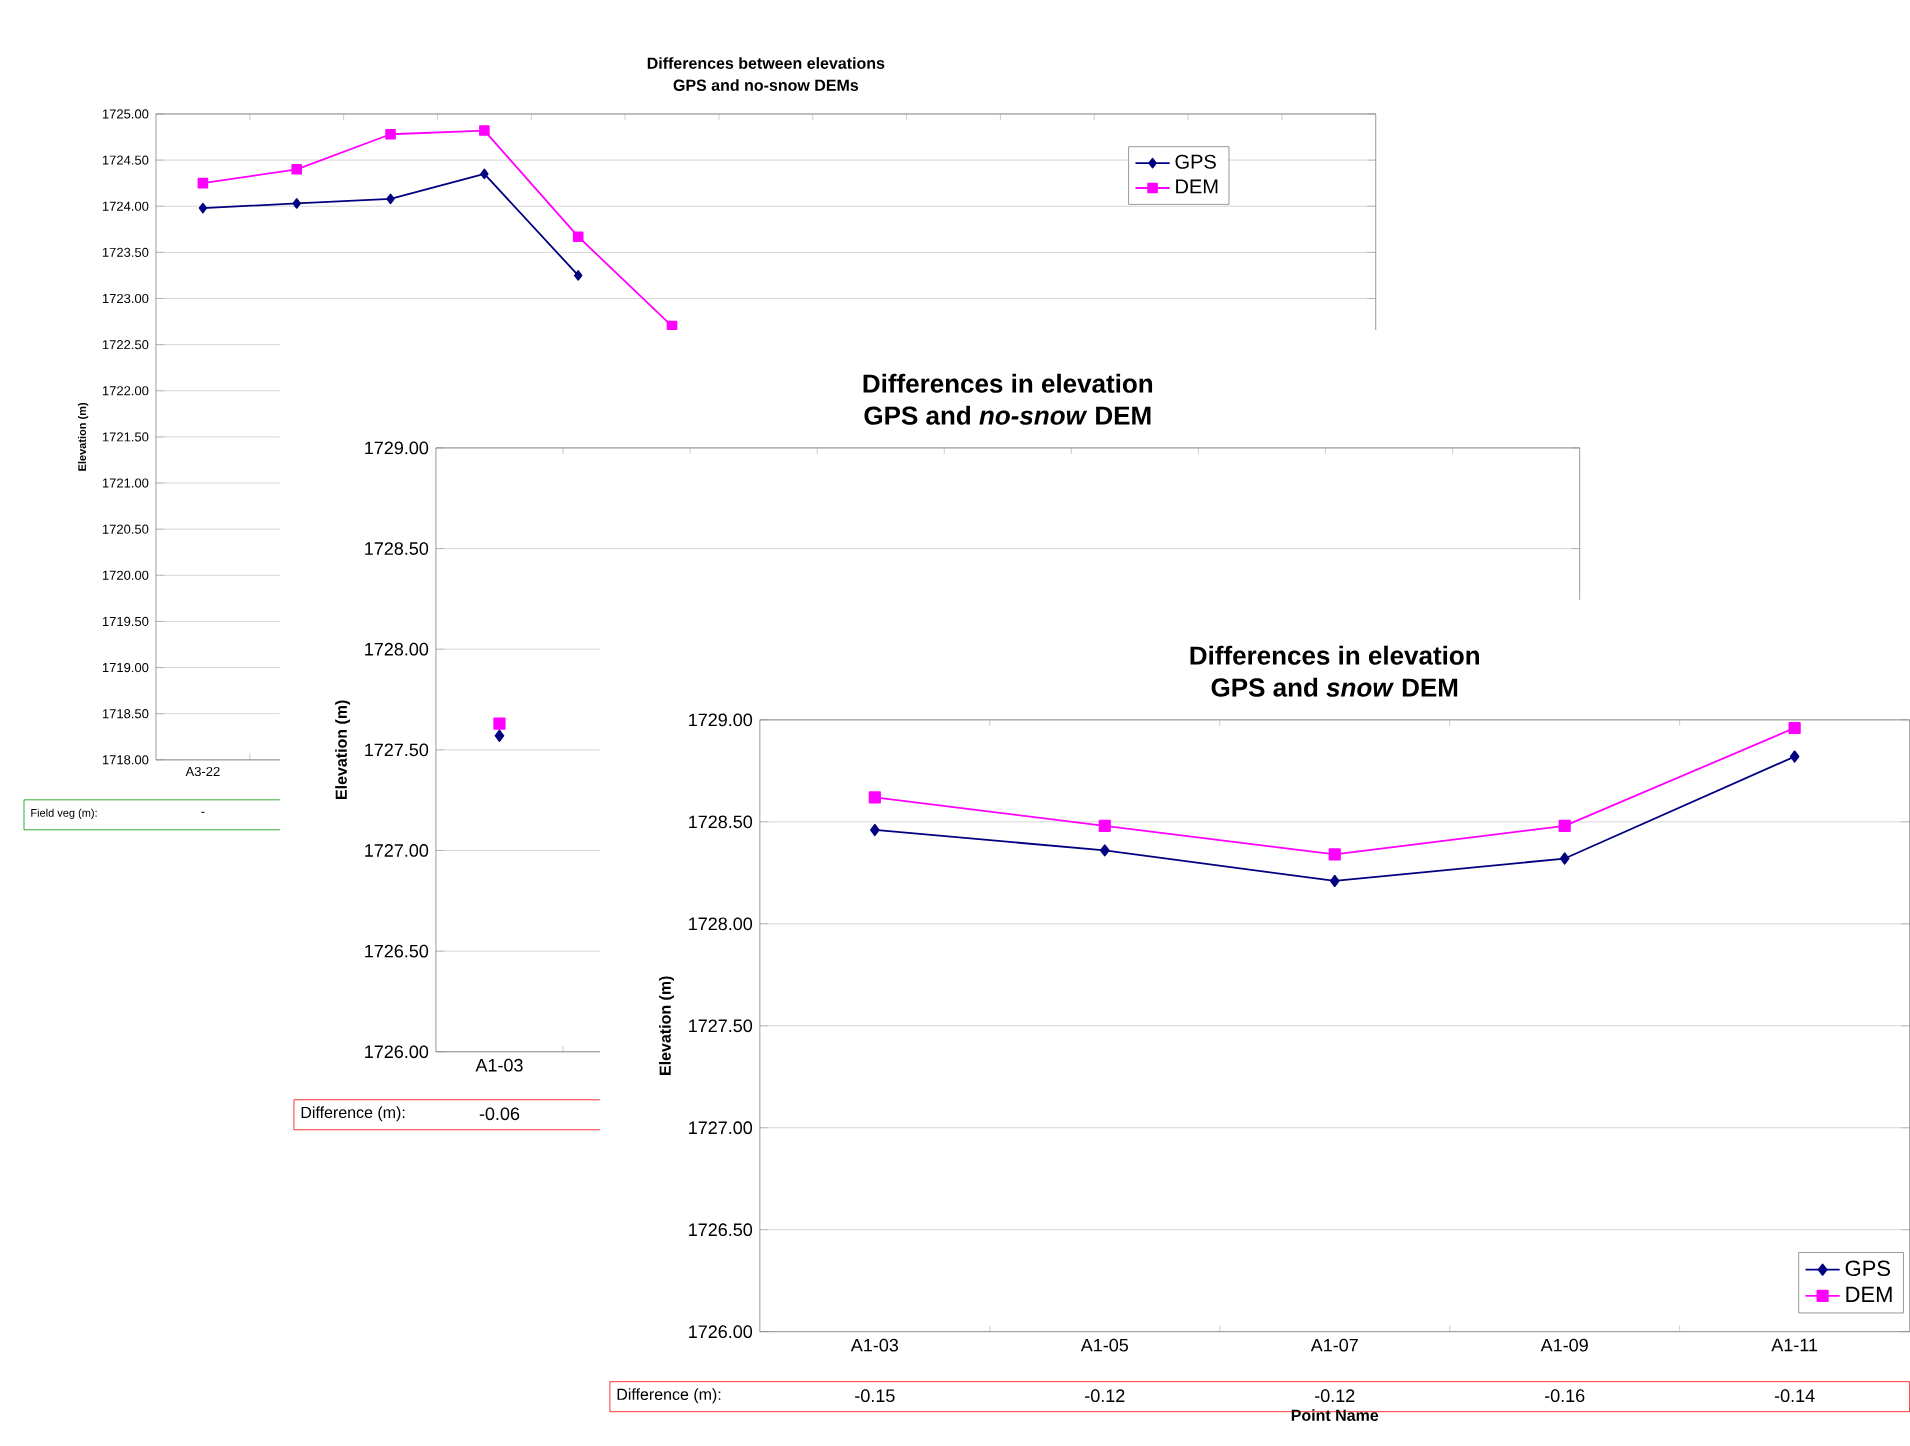 Image resolution: width=1910 pixels, height=1446 pixels. I want to click on x-tick-label: A1-05, so click(1104, 1345).